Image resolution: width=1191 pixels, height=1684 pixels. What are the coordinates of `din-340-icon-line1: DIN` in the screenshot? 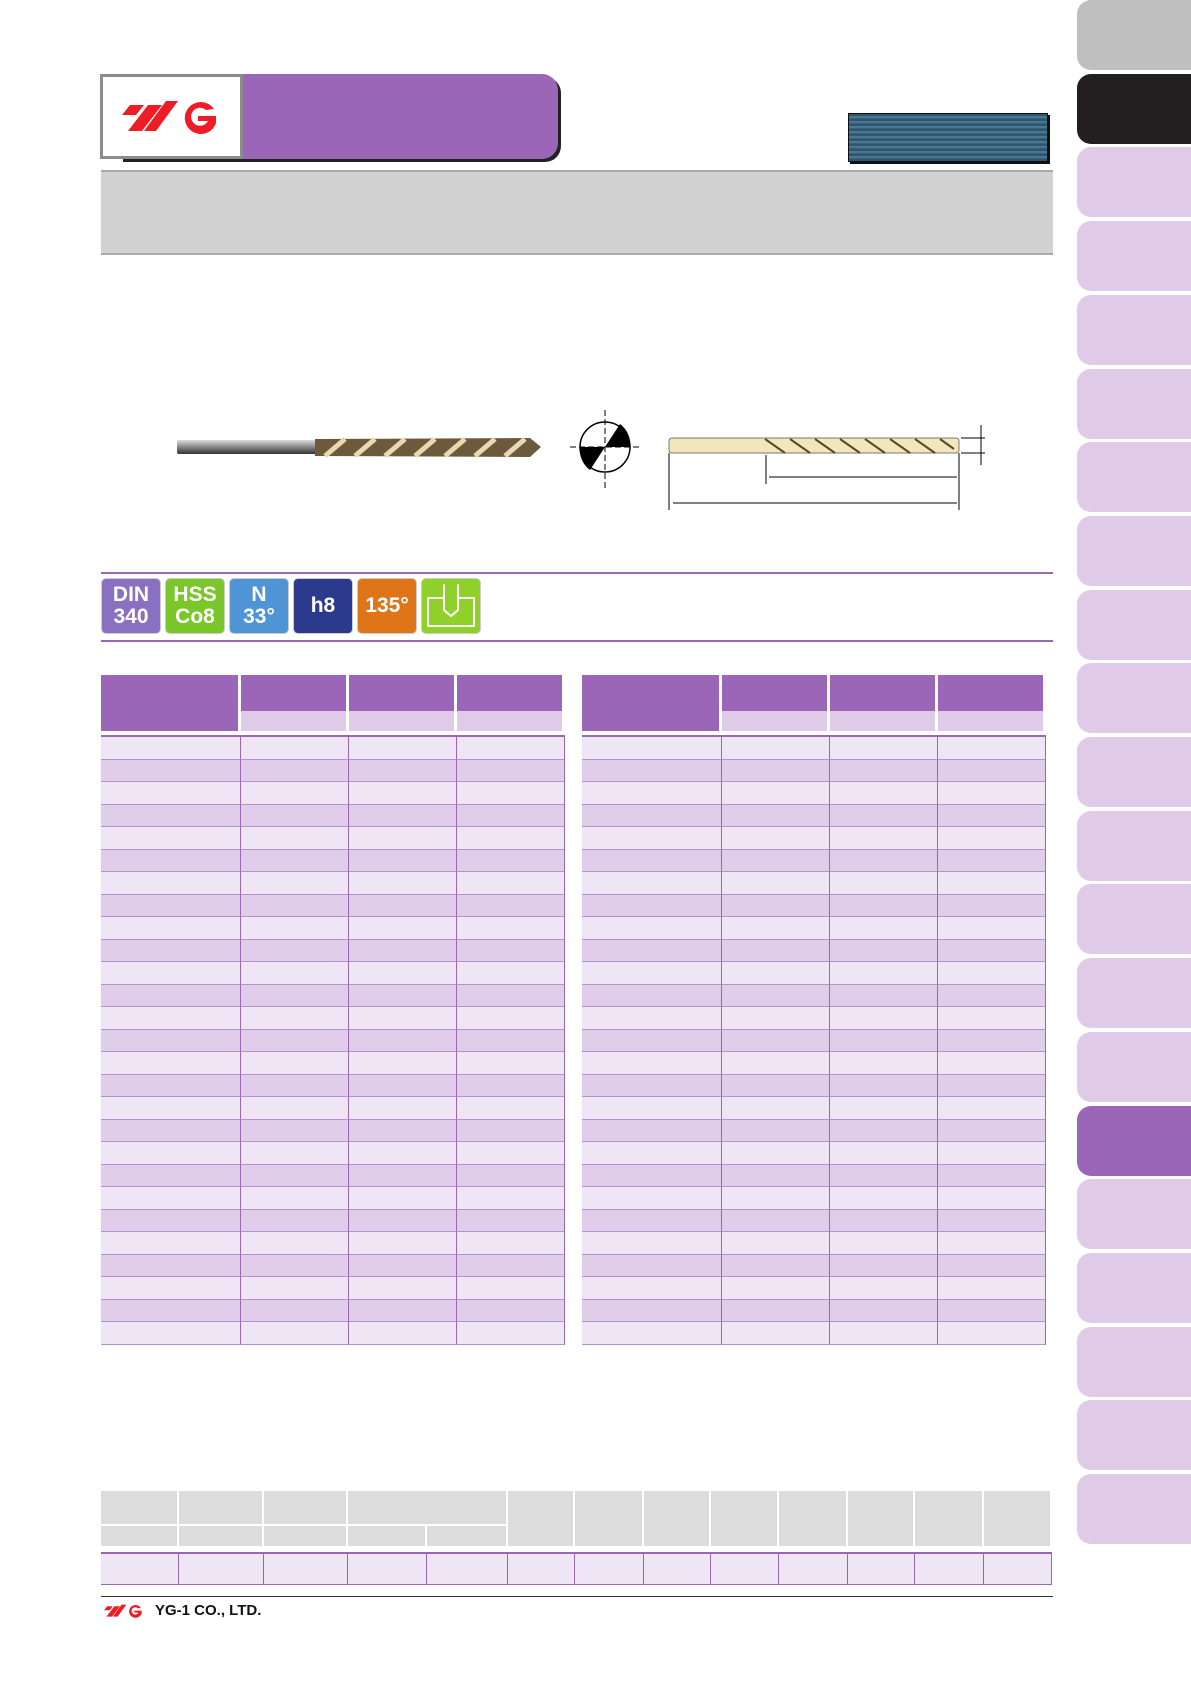 It's located at (131, 594).